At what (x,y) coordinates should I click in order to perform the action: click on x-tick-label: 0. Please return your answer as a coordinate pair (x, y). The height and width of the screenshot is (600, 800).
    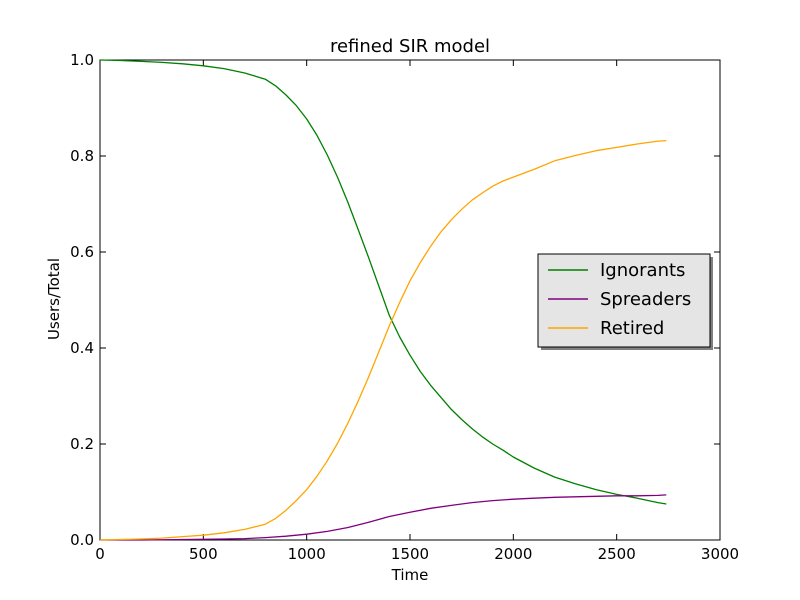
    Looking at the image, I should click on (100, 554).